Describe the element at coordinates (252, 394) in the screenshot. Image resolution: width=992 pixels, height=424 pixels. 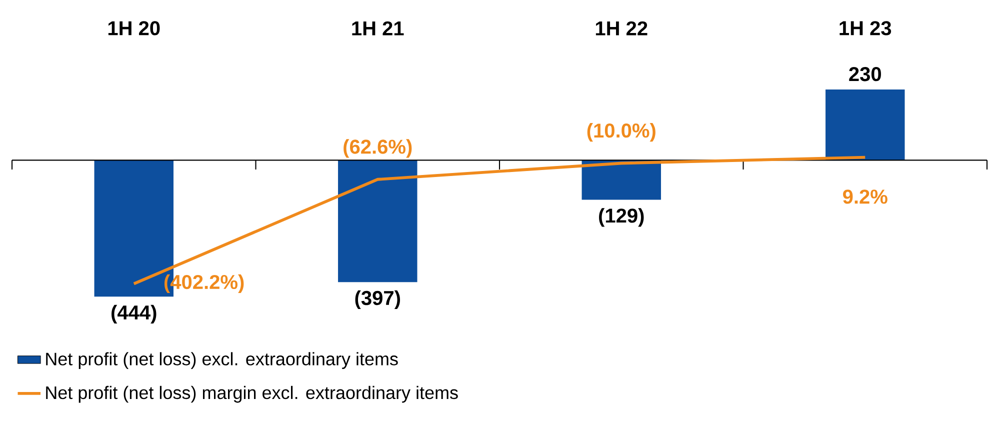
I see `legend-label: Net profit (net loss) margin excl. extraordinary items` at that location.